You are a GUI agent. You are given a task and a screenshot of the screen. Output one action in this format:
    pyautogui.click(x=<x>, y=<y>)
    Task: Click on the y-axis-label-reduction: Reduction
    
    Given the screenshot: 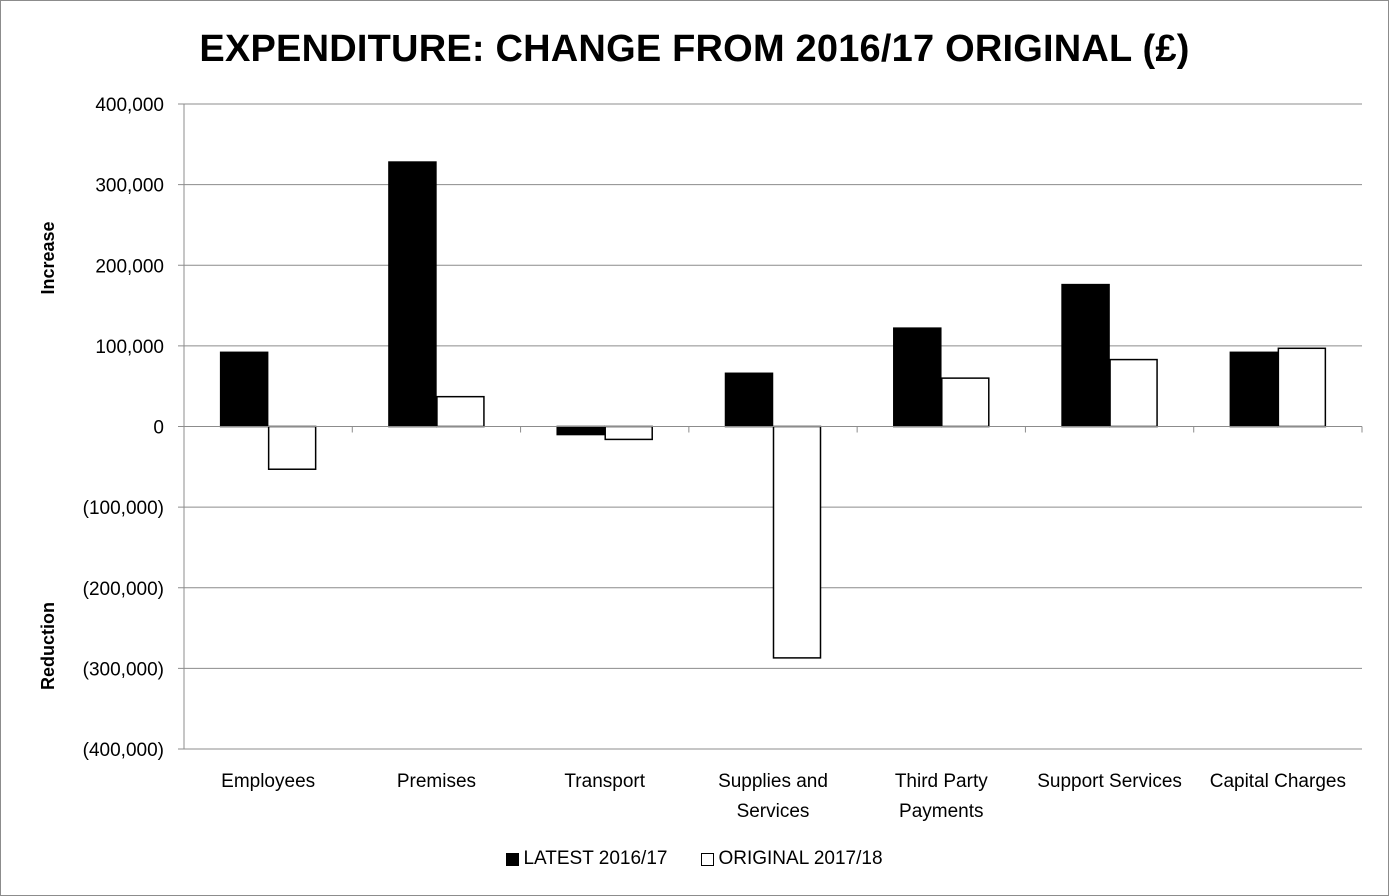 What is the action you would take?
    pyautogui.click(x=48, y=646)
    